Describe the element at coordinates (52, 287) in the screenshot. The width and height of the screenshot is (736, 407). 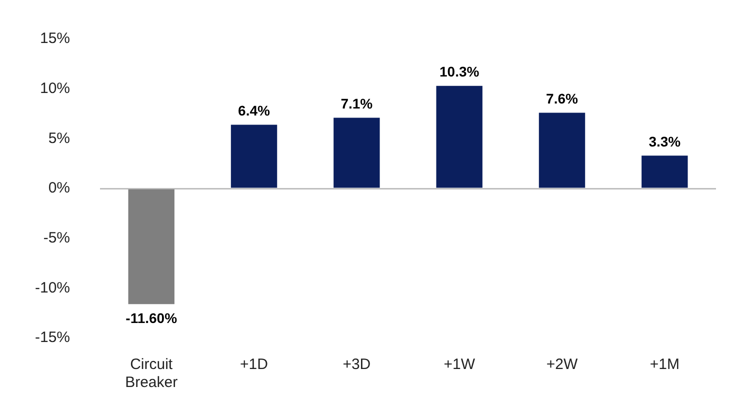
I see `y-tick-label: -10%` at that location.